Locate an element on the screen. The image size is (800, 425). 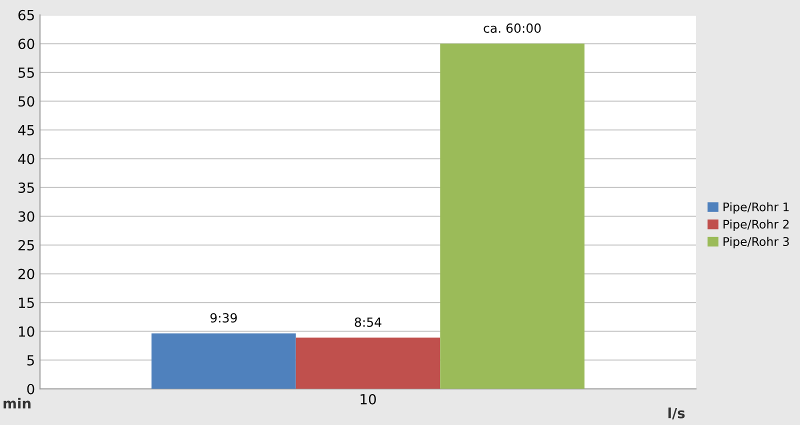
y-tick-label: 30 is located at coordinates (26, 216).